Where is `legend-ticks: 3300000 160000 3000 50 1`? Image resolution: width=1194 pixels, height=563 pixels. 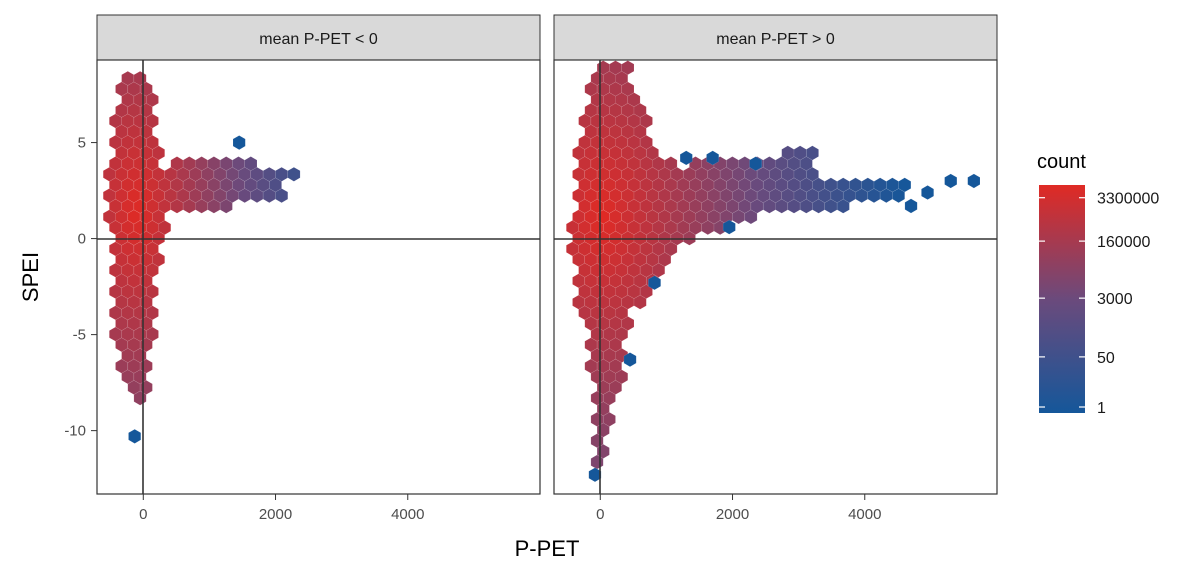
legend-ticks: 3300000 160000 3000 50 1 is located at coordinates (1099, 304).